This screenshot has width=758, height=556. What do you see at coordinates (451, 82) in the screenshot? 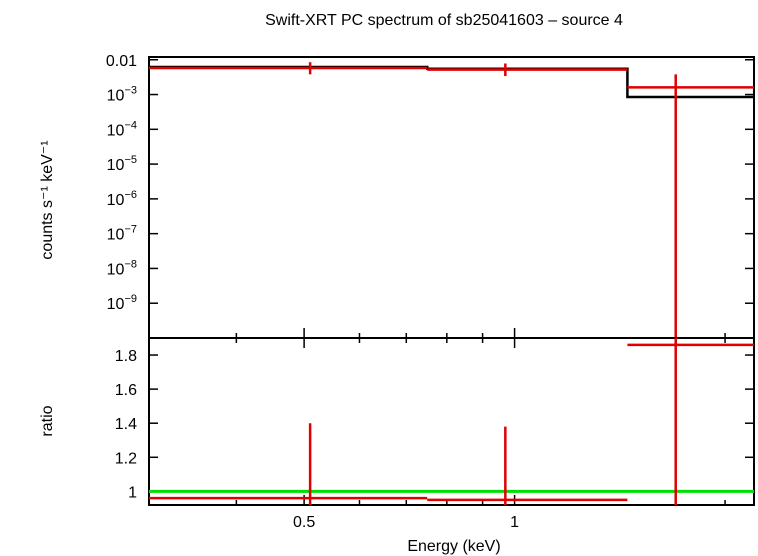
I see `model-step-line` at bounding box center [451, 82].